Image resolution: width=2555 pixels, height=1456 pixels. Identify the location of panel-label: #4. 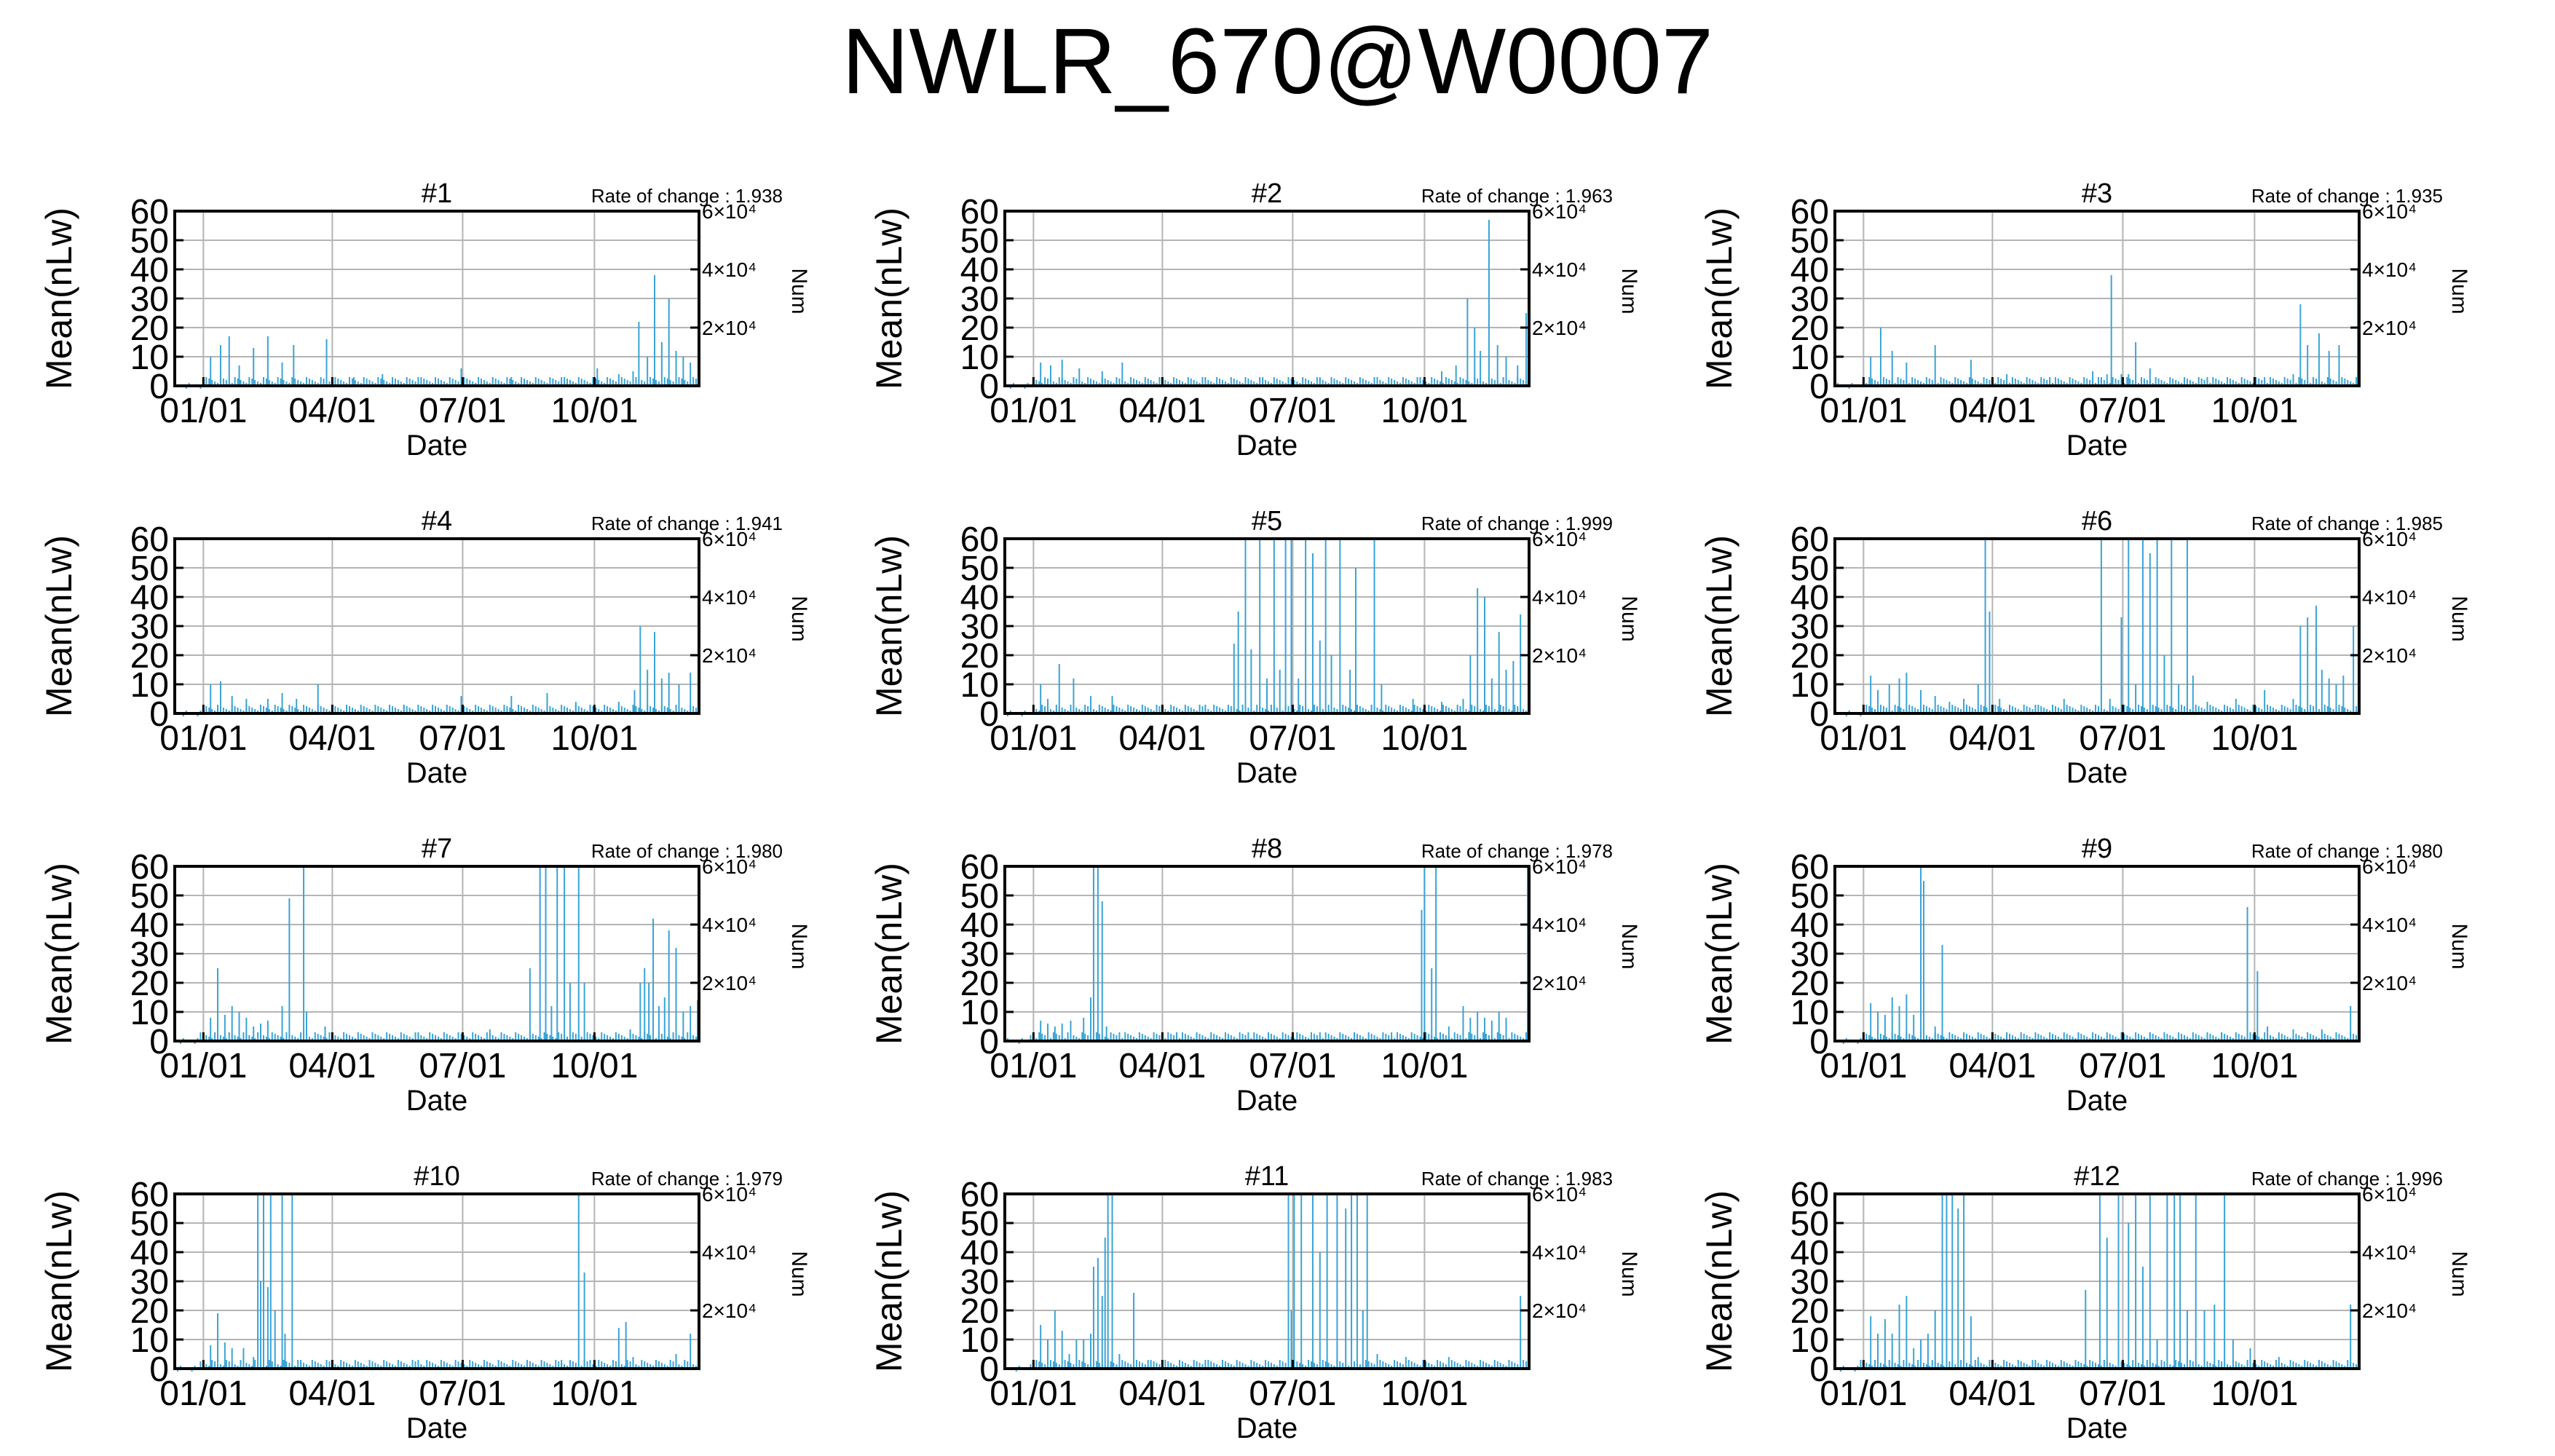
(437, 521).